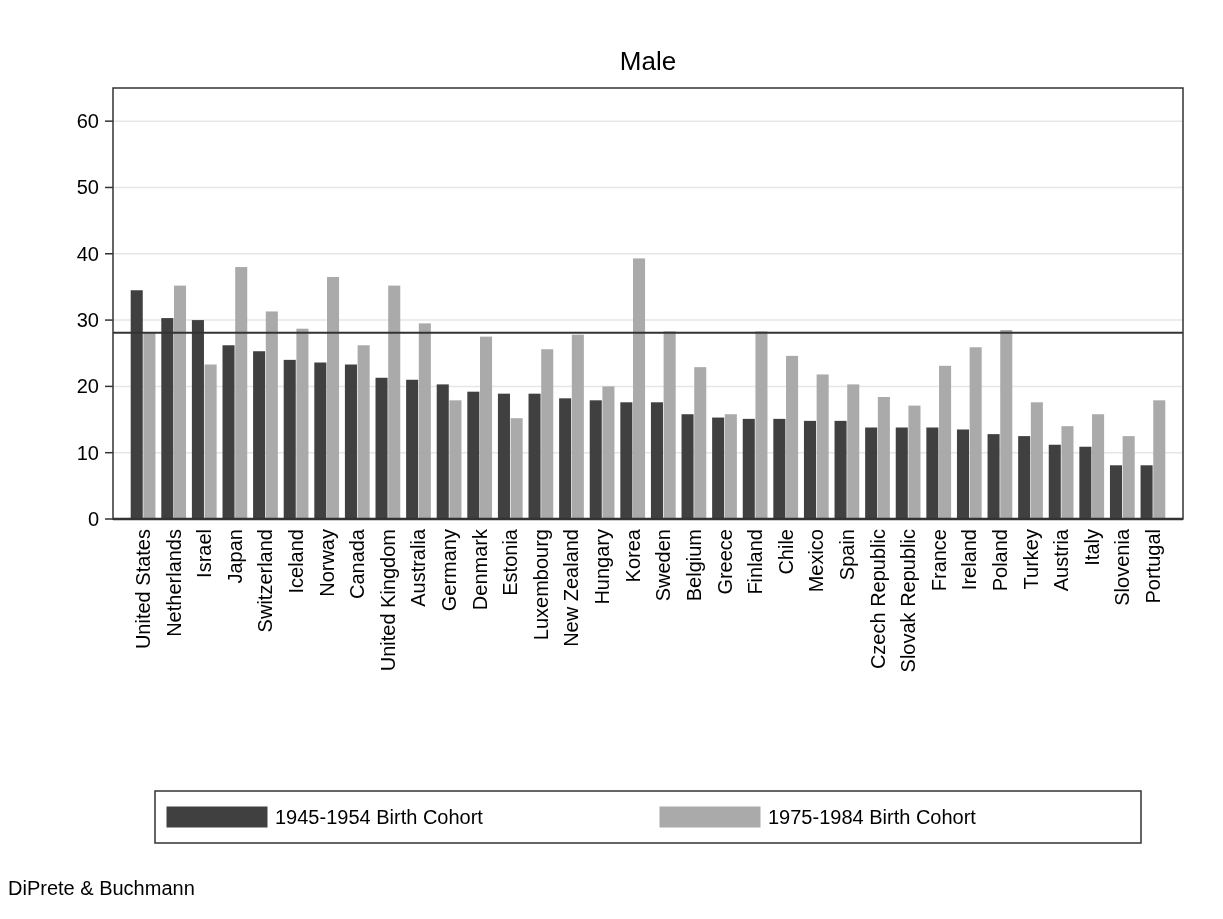 This screenshot has height=919, width=1223. I want to click on chart-title: Male, so click(648, 61).